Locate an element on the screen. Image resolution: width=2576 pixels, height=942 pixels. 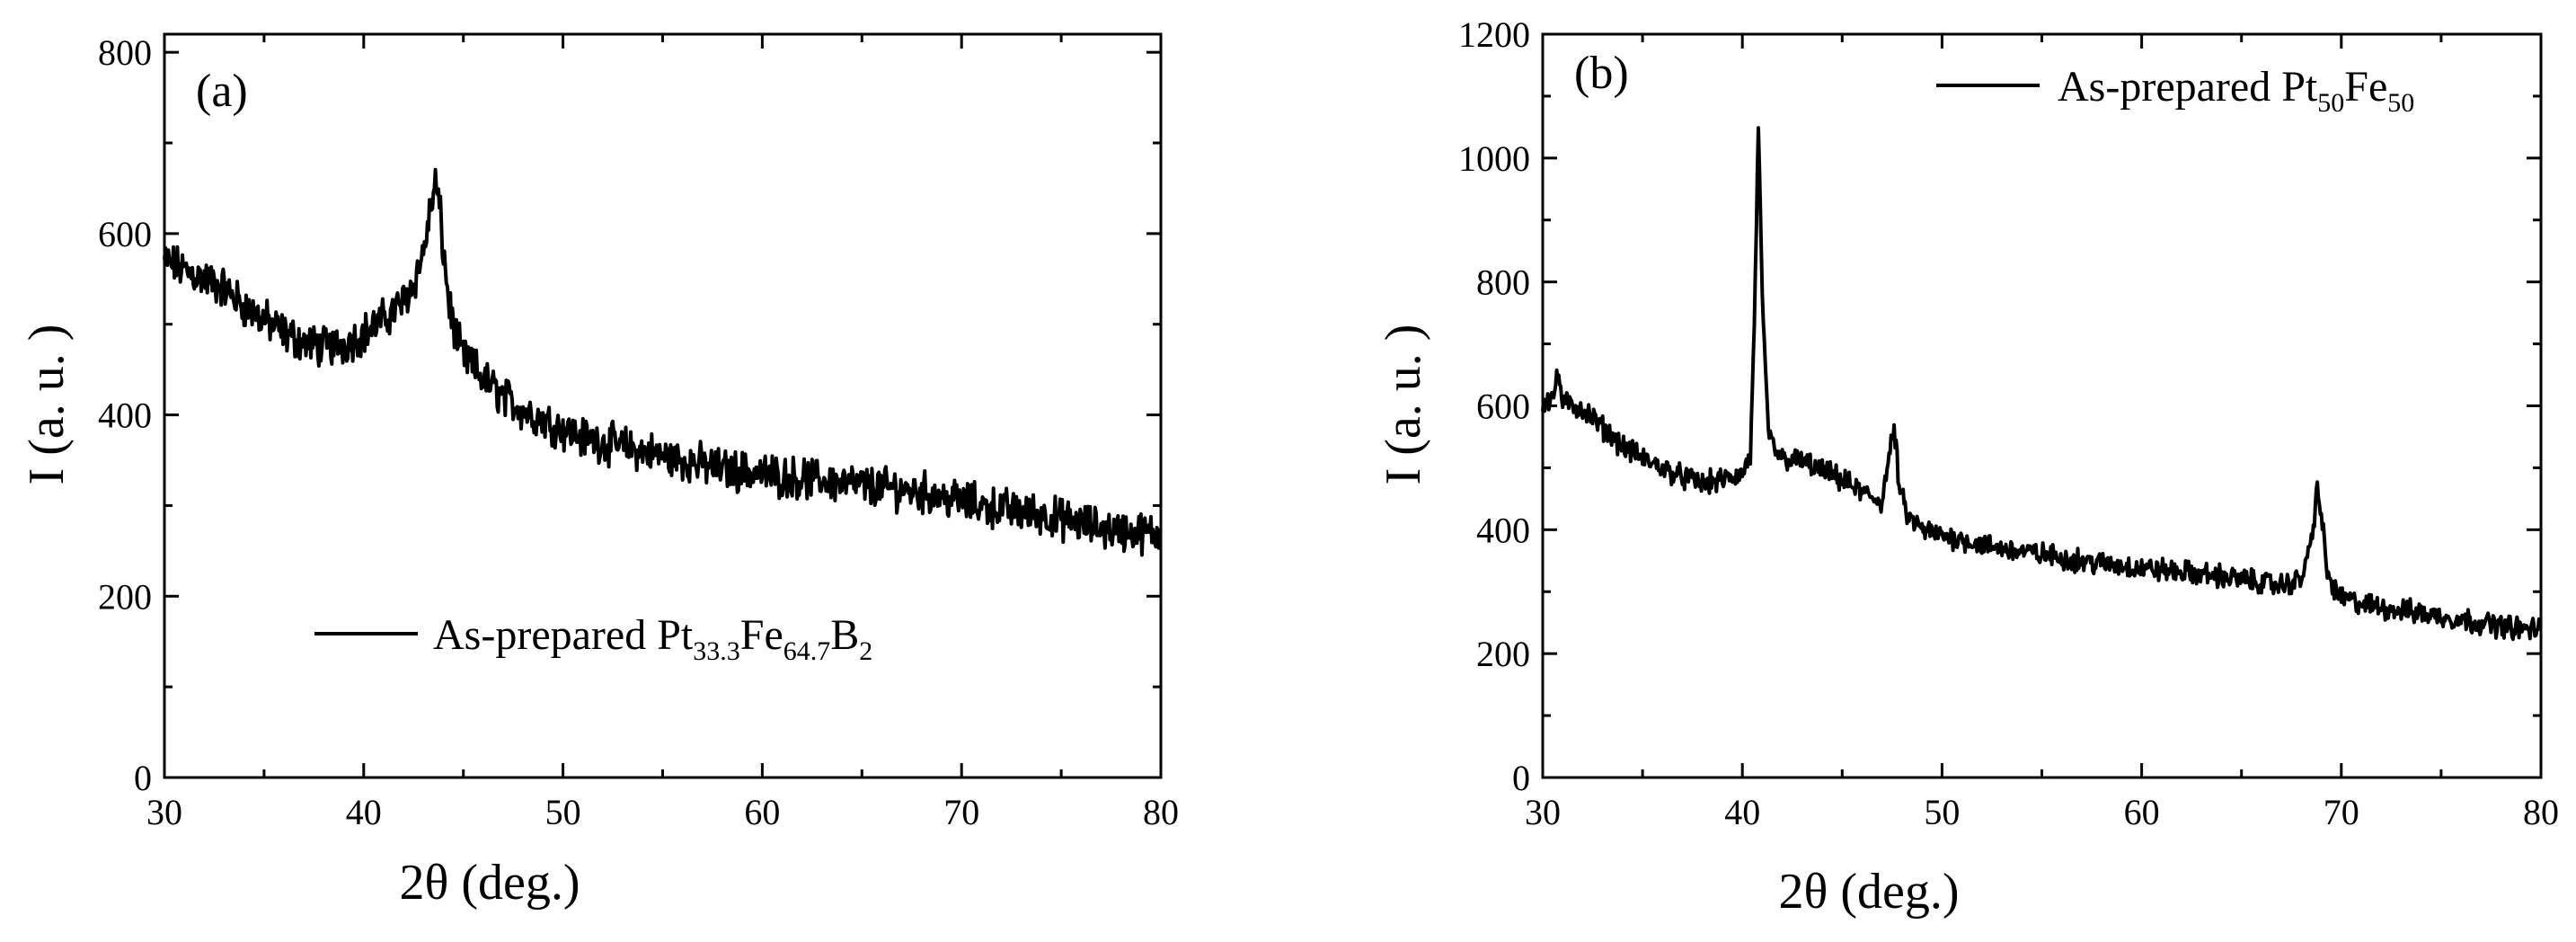
panel-b-x-tick-label: 50 is located at coordinates (1942, 812).